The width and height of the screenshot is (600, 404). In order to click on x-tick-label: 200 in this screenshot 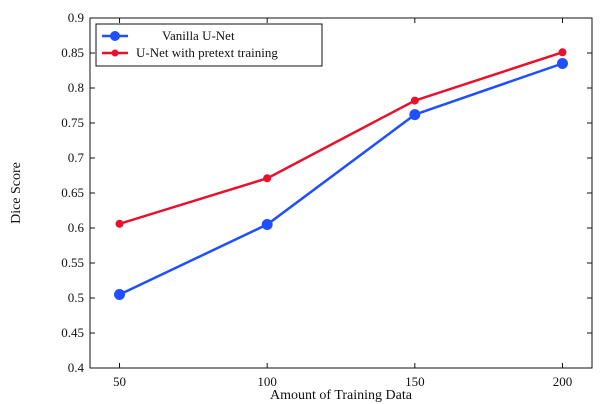, I will do `click(563, 381)`.